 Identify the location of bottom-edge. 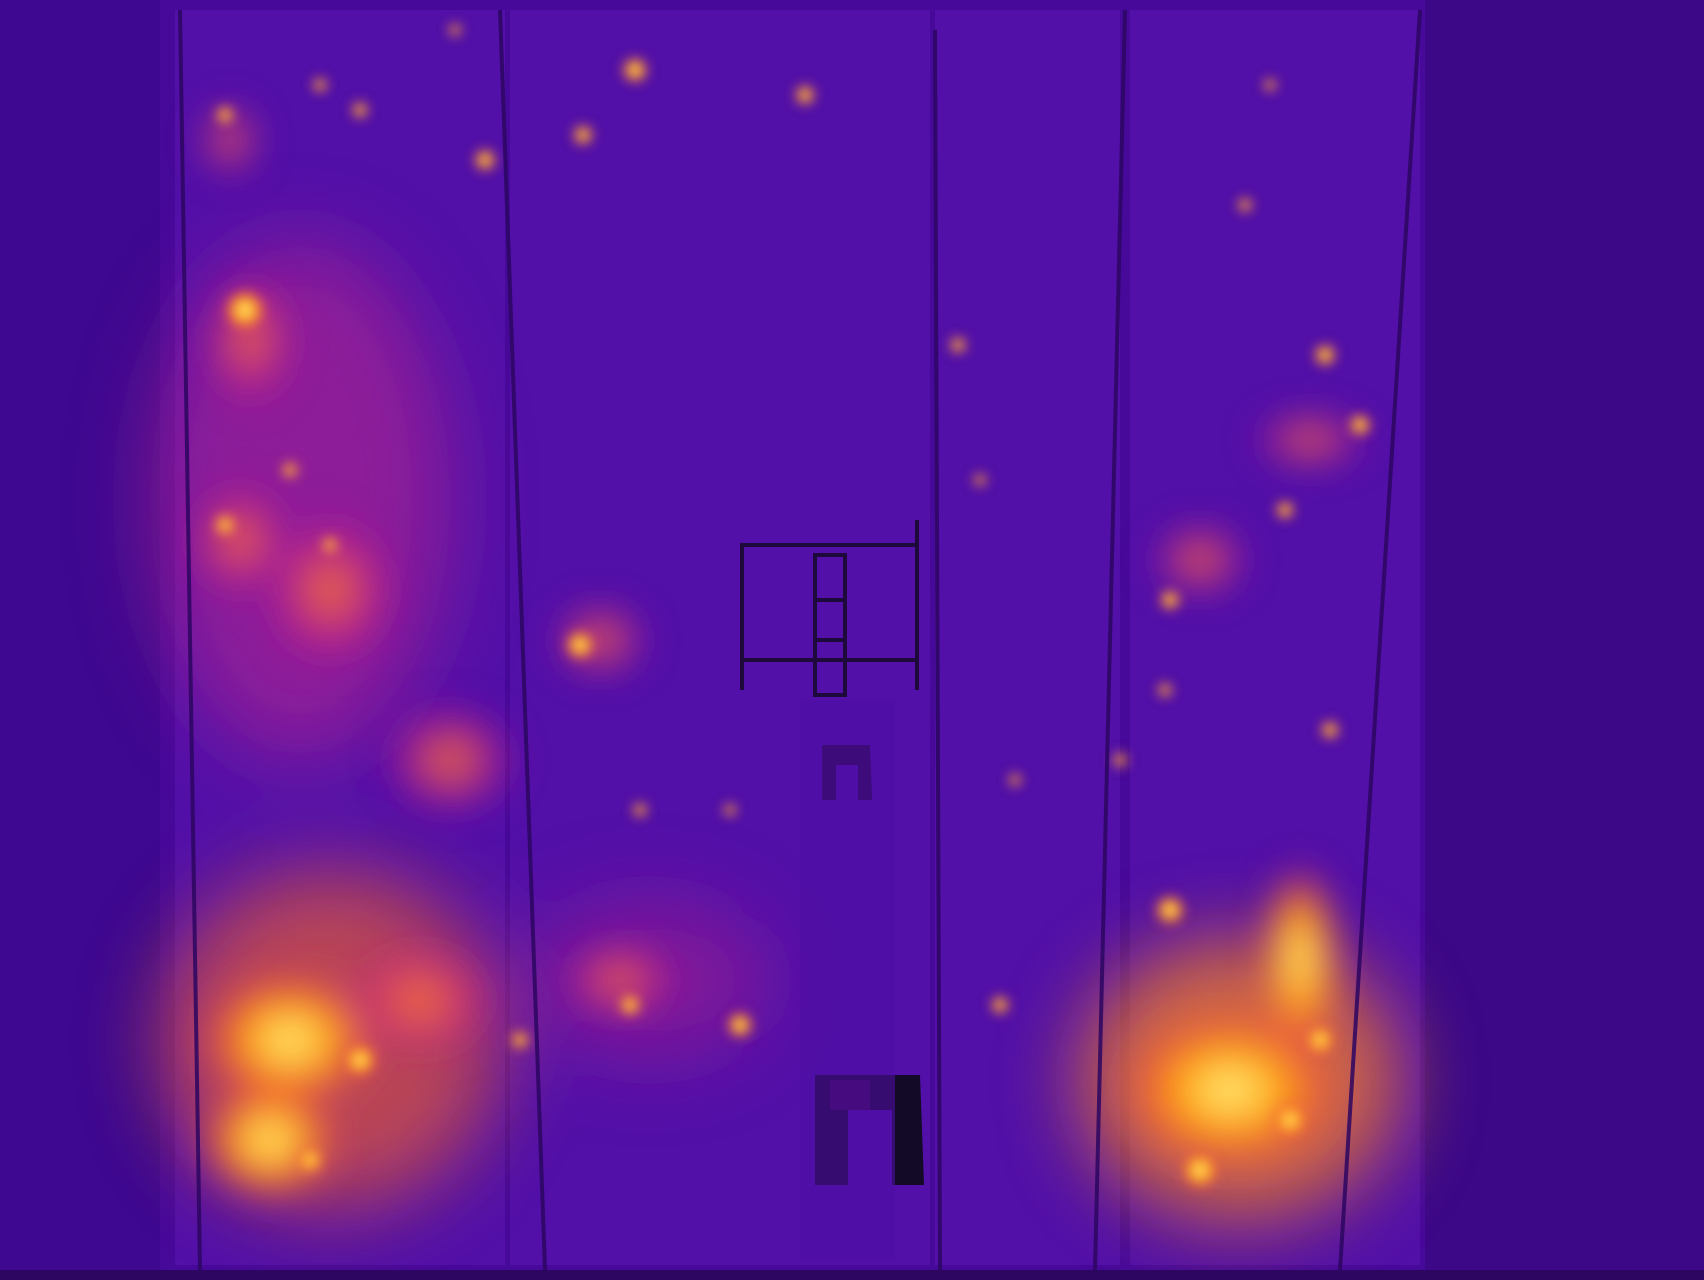
(852, 1275).